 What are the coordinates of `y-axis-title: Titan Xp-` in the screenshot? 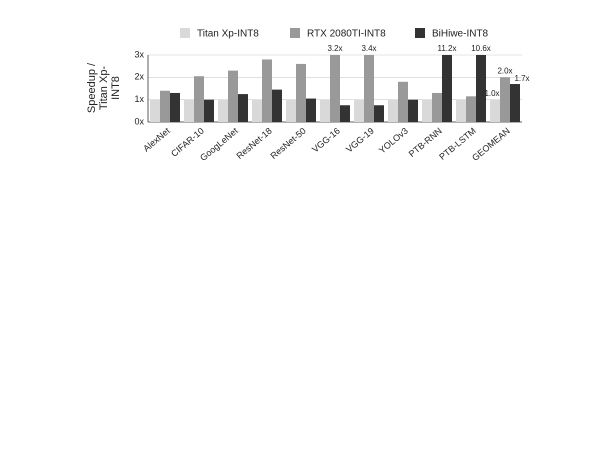 It's located at (104, 88).